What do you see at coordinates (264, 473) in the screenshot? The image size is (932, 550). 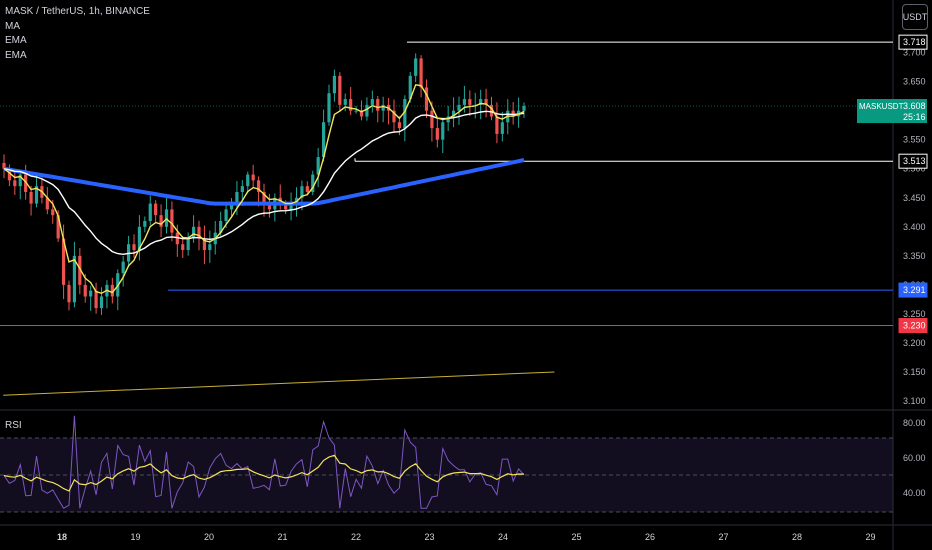 I see `rsi-ma-line` at bounding box center [264, 473].